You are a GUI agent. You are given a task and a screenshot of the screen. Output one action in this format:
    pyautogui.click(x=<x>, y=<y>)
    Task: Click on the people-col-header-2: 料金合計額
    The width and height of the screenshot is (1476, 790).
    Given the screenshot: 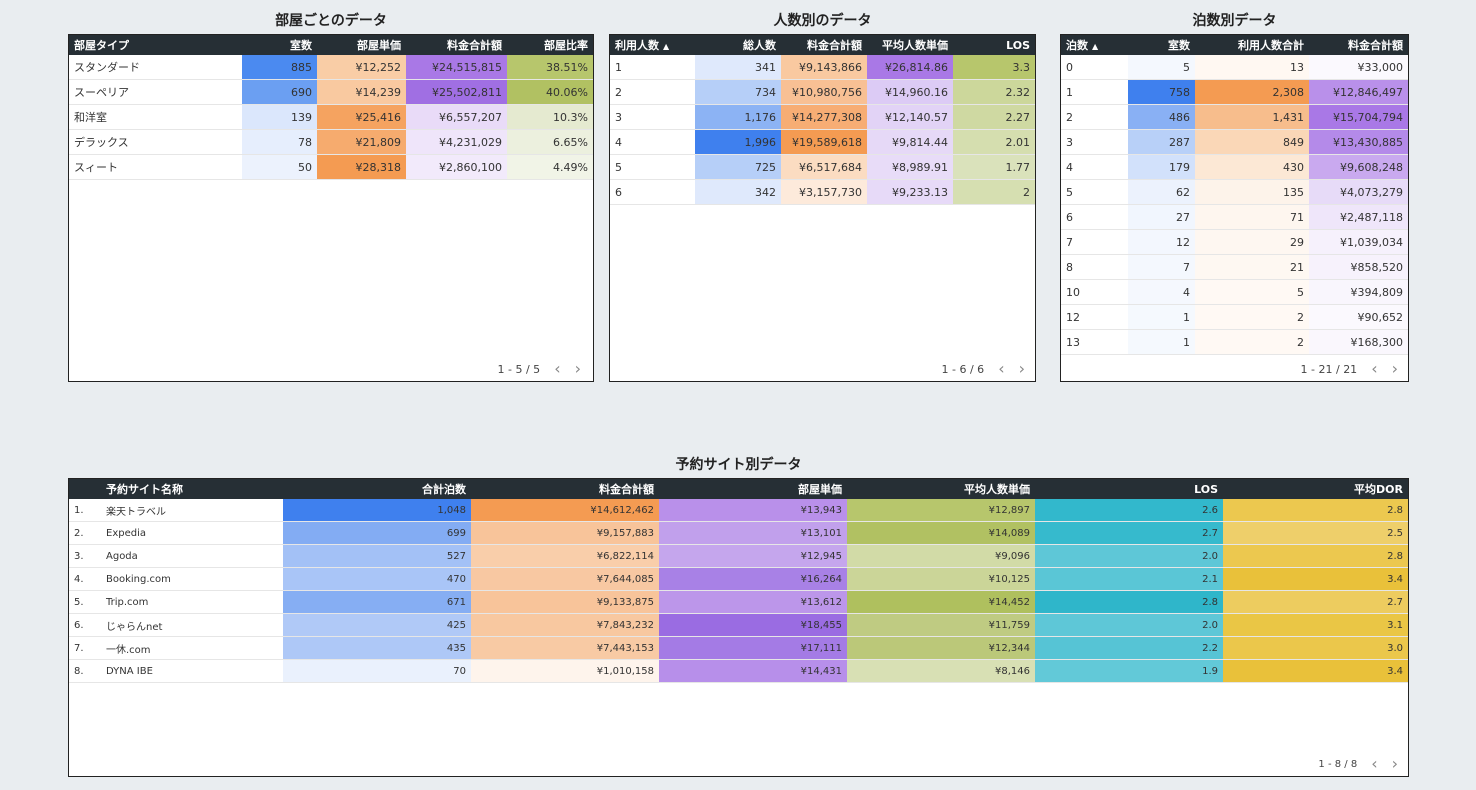 What is the action you would take?
    pyautogui.click(x=824, y=45)
    